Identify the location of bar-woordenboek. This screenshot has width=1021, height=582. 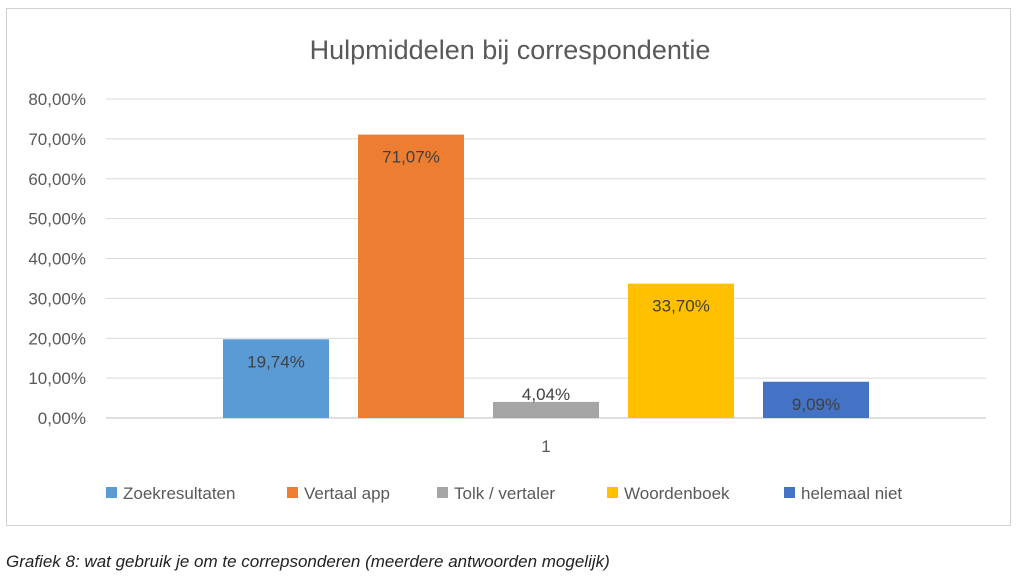
(681, 350).